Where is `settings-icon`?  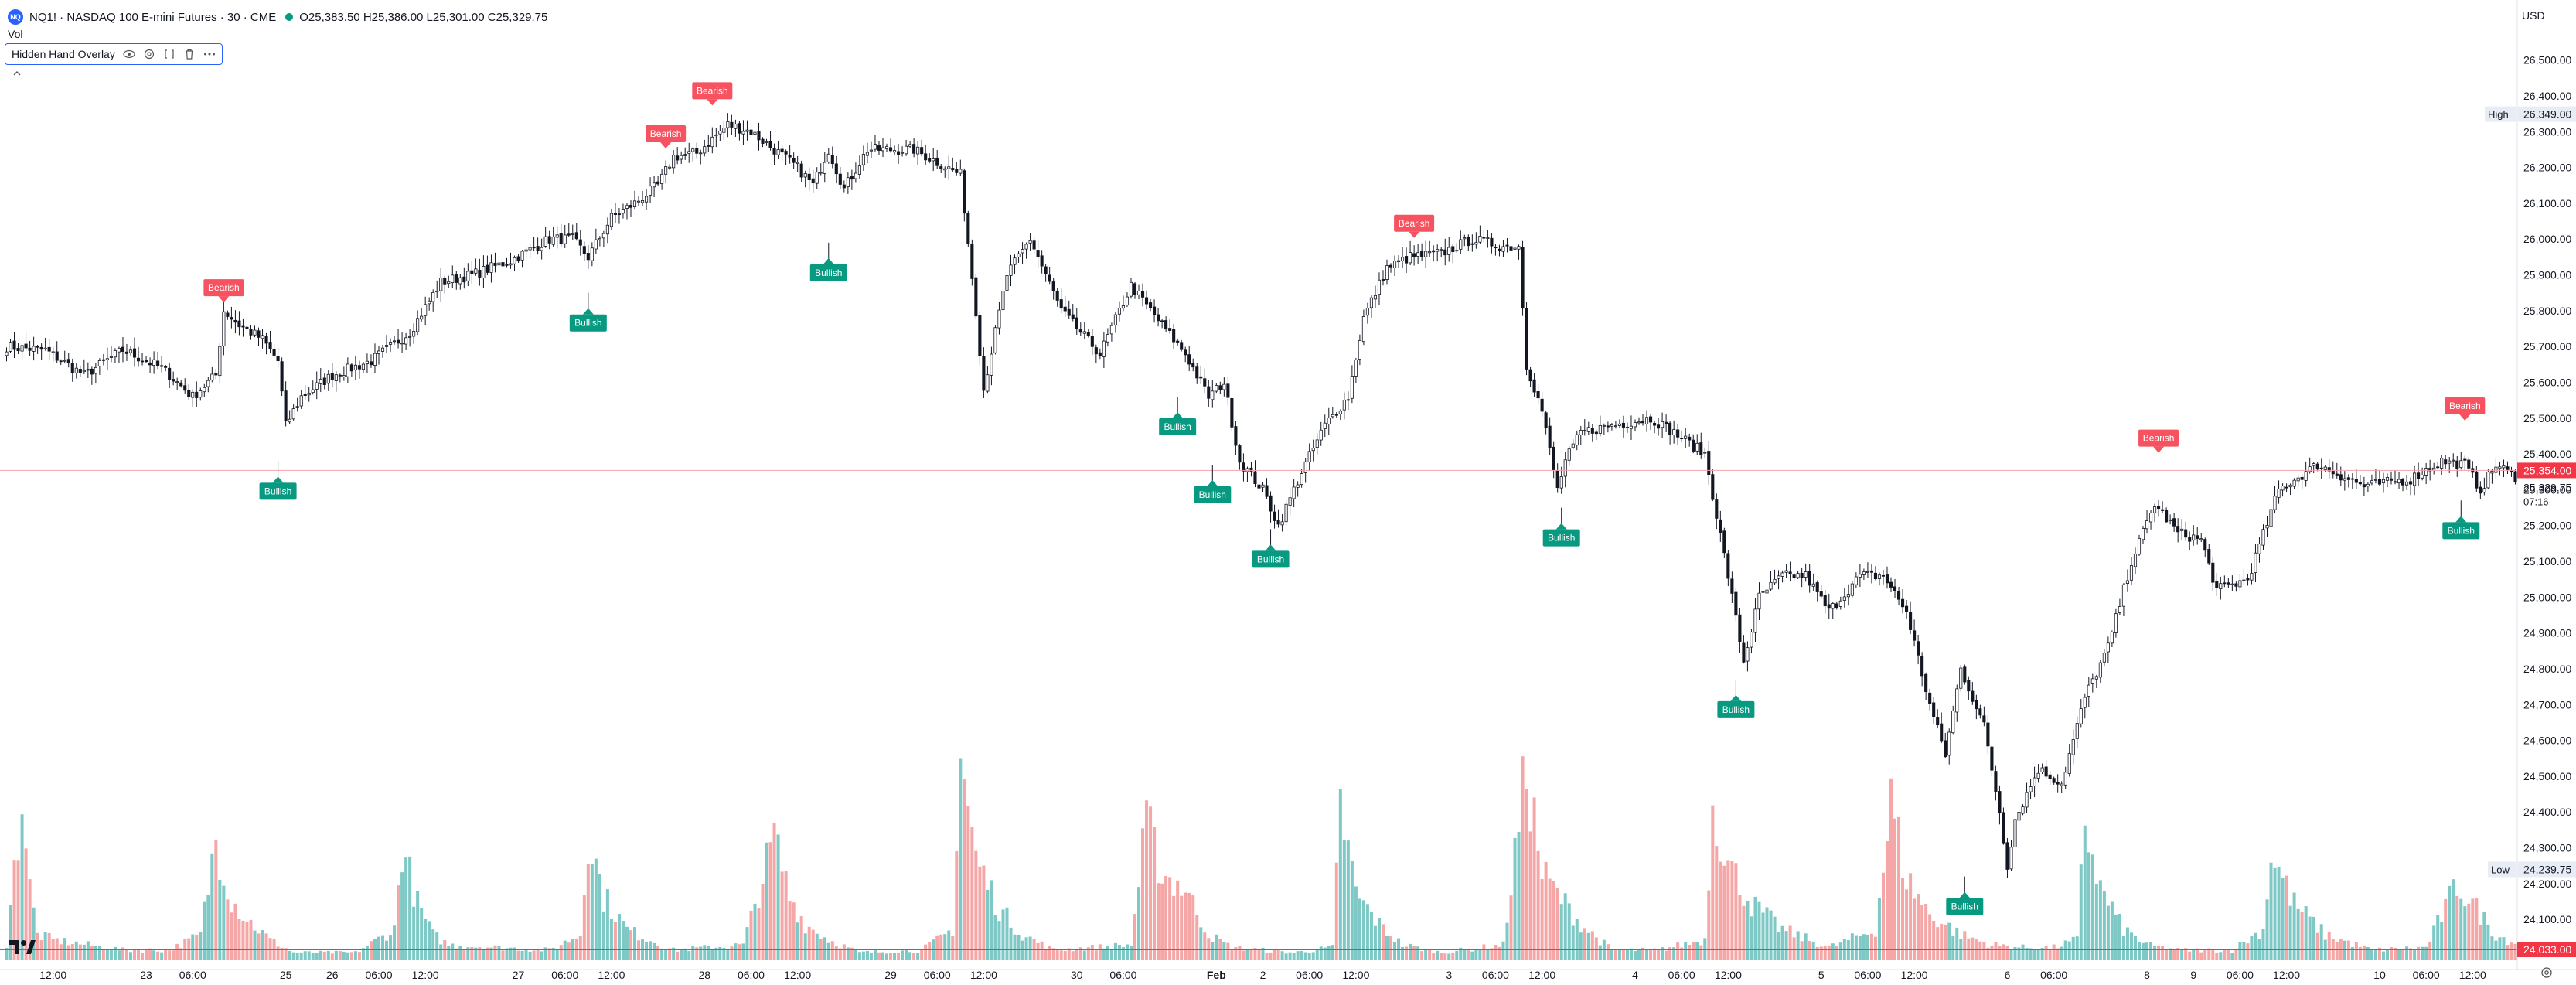 settings-icon is located at coordinates (149, 54).